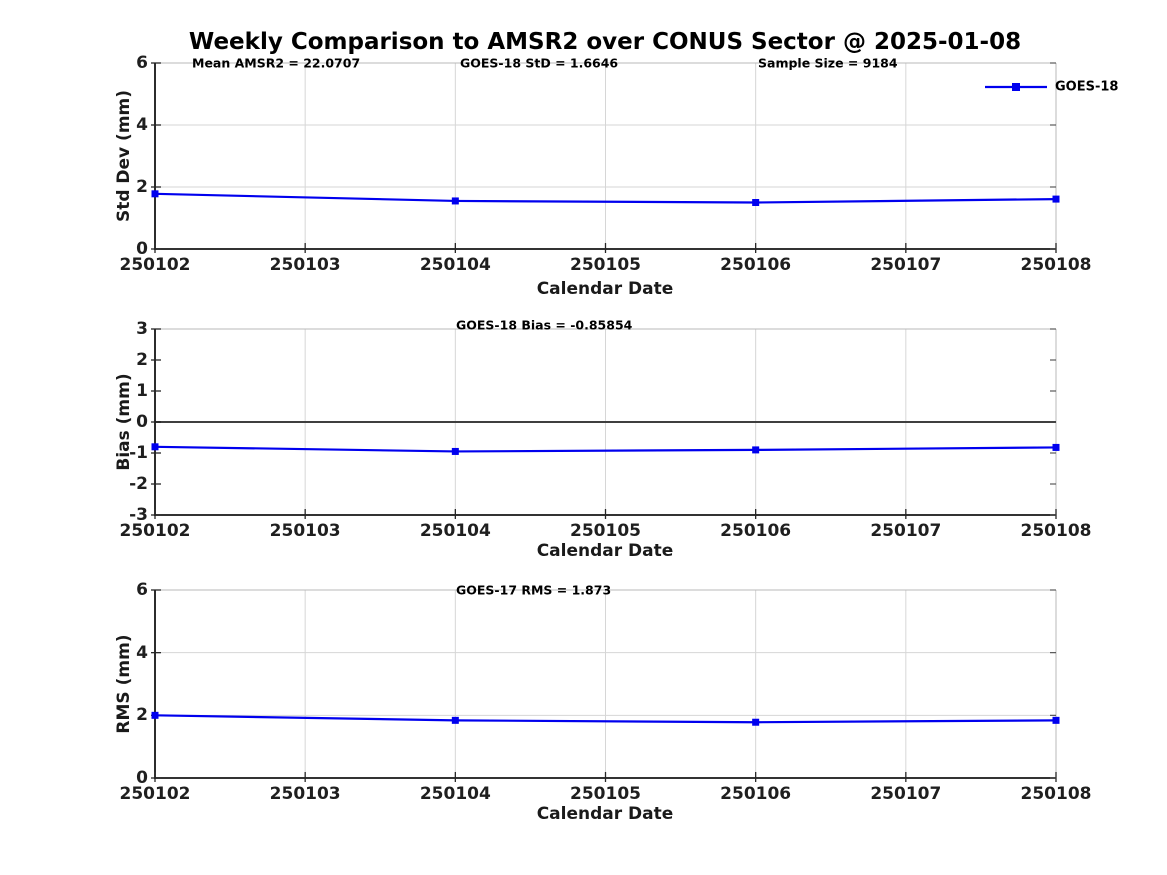 The height and width of the screenshot is (875, 1167). I want to click on goes17-rms-annotation: GOES-17 RMS = 1.873, so click(534, 590).